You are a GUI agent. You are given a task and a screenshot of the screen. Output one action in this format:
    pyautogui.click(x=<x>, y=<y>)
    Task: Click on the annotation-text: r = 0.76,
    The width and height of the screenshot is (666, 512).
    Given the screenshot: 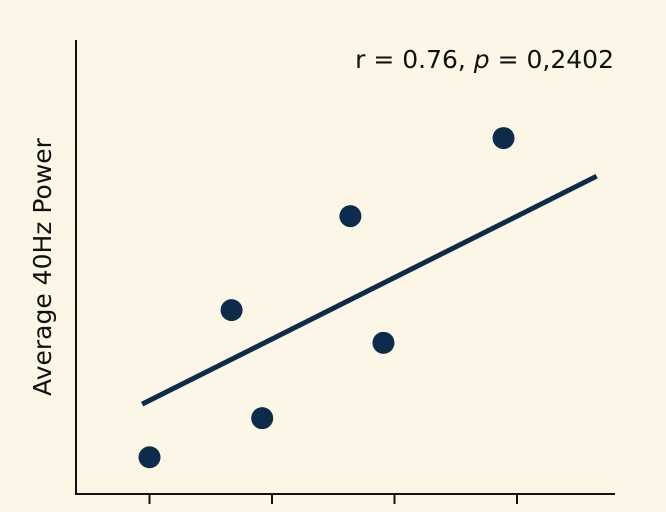 What is the action you would take?
    pyautogui.click(x=414, y=59)
    